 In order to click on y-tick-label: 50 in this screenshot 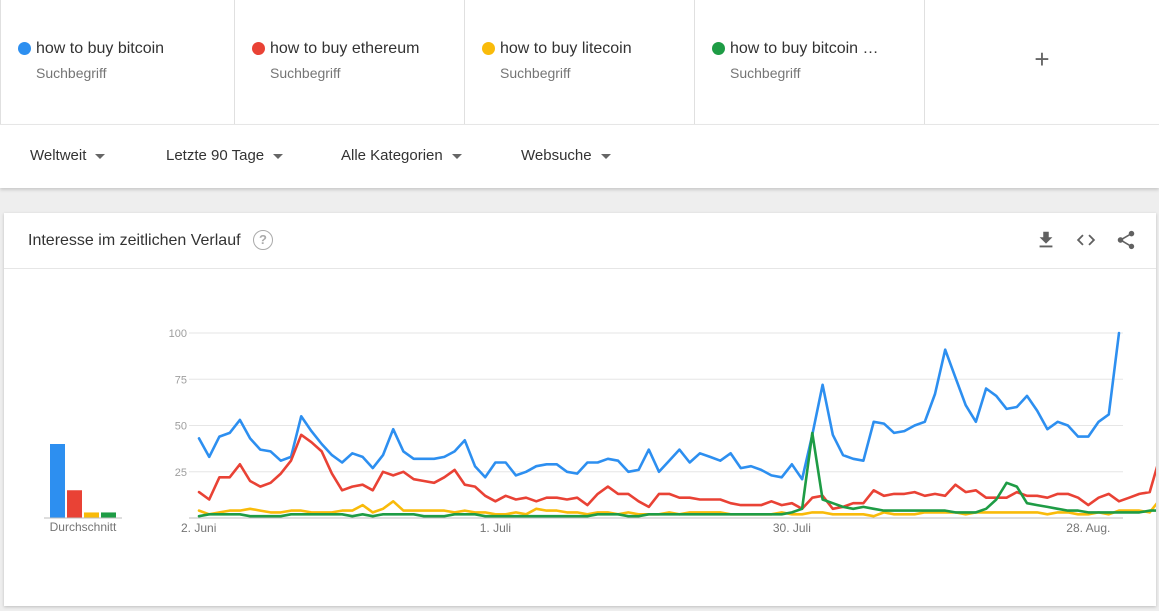, I will do `click(181, 427)`.